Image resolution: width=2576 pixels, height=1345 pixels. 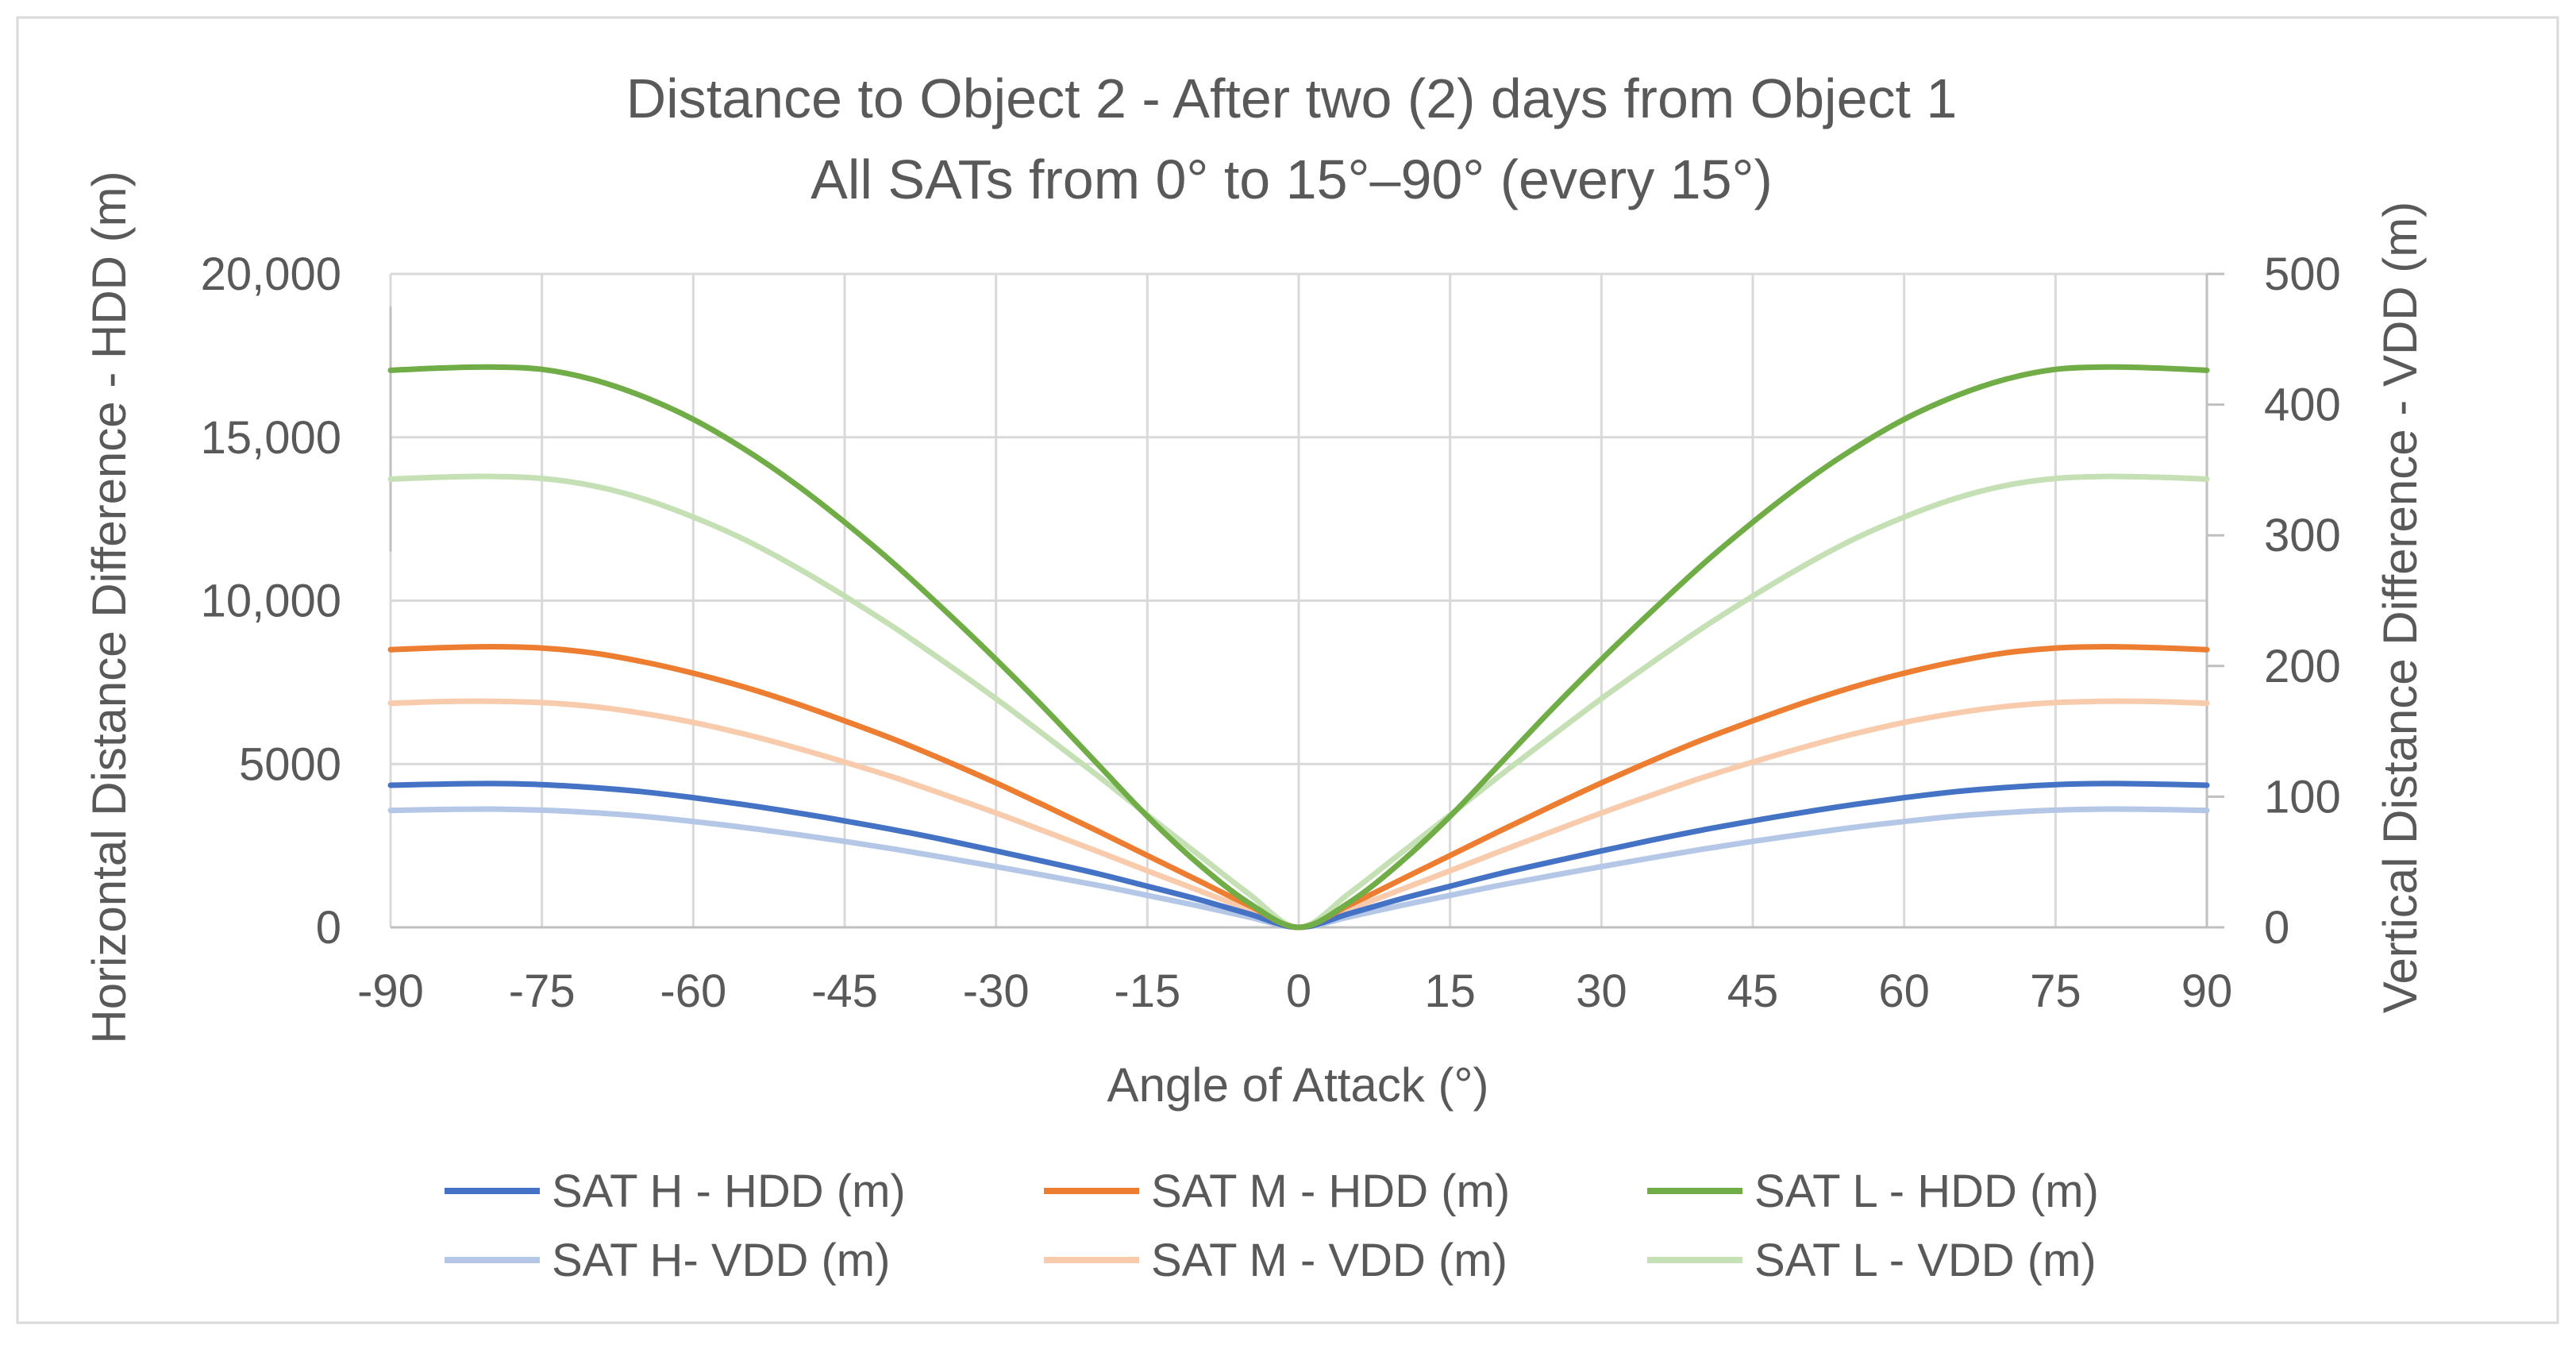 What do you see at coordinates (1925, 1260) in the screenshot?
I see `legend-label-sat-l-vdd-m: SAT L - VDD (m)` at bounding box center [1925, 1260].